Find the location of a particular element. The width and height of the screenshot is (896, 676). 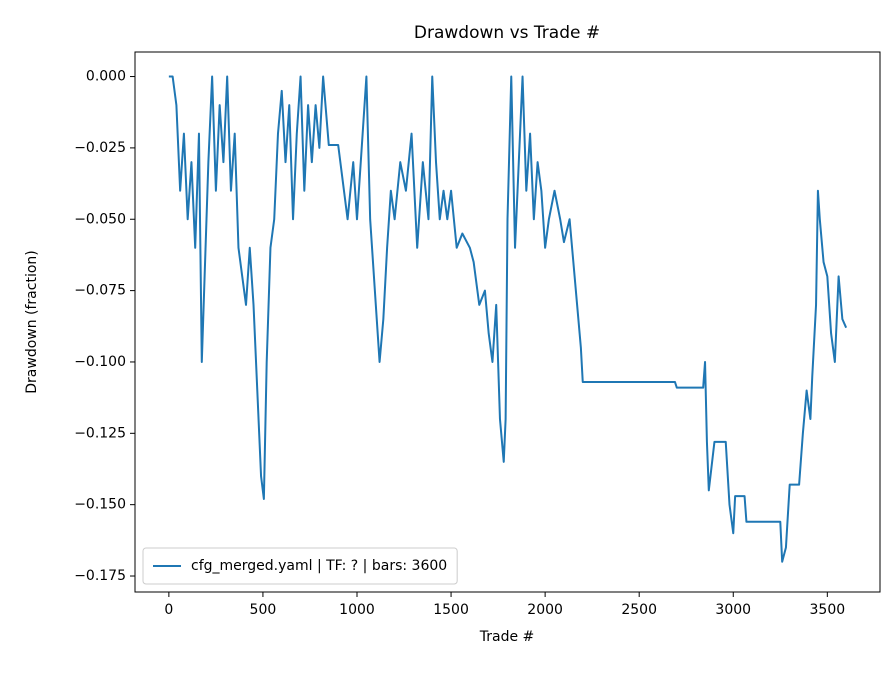

x-axis-label: Trade # is located at coordinates (507, 637).